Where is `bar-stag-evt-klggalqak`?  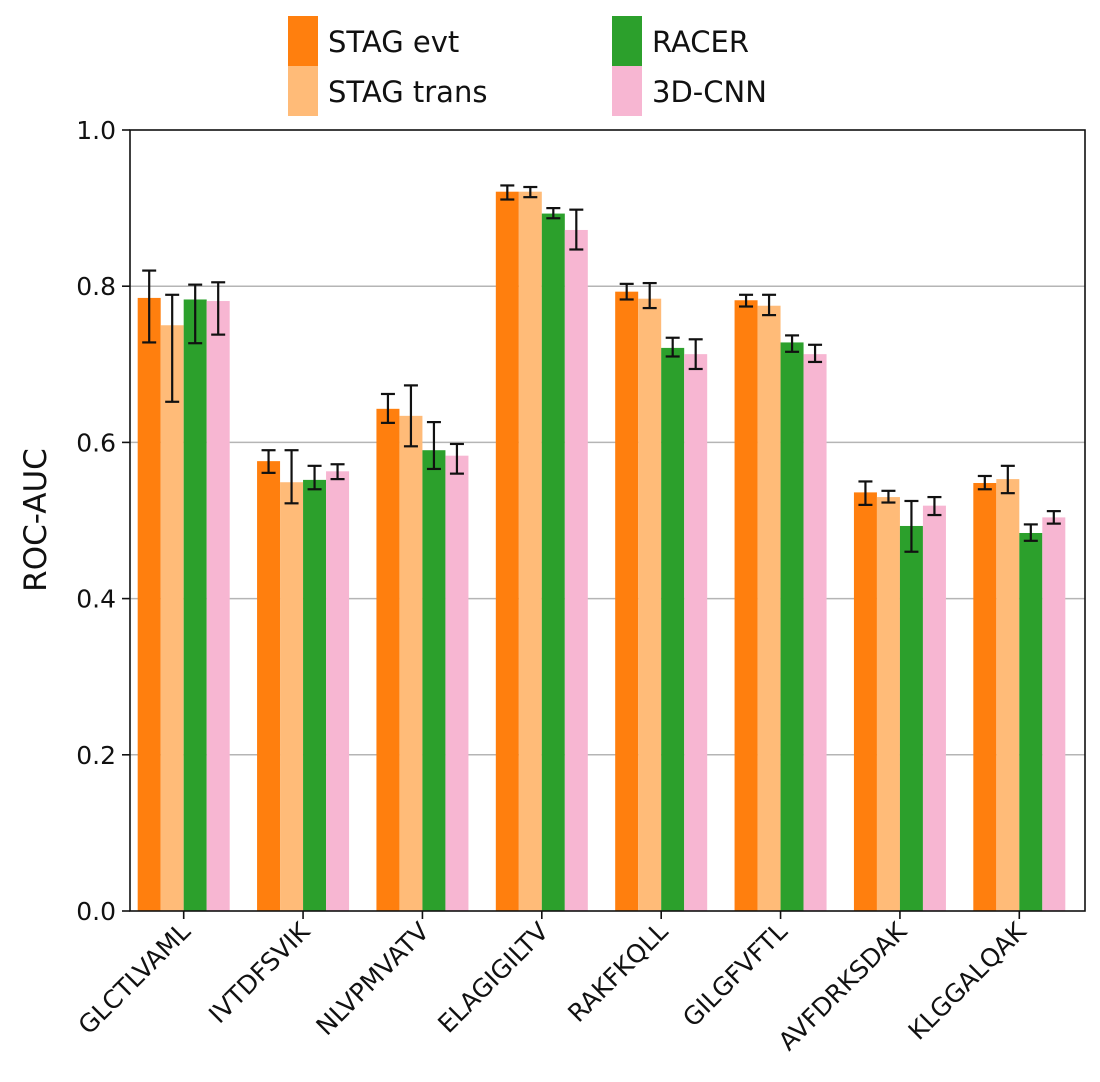
bar-stag-evt-klggalqak is located at coordinates (985, 697).